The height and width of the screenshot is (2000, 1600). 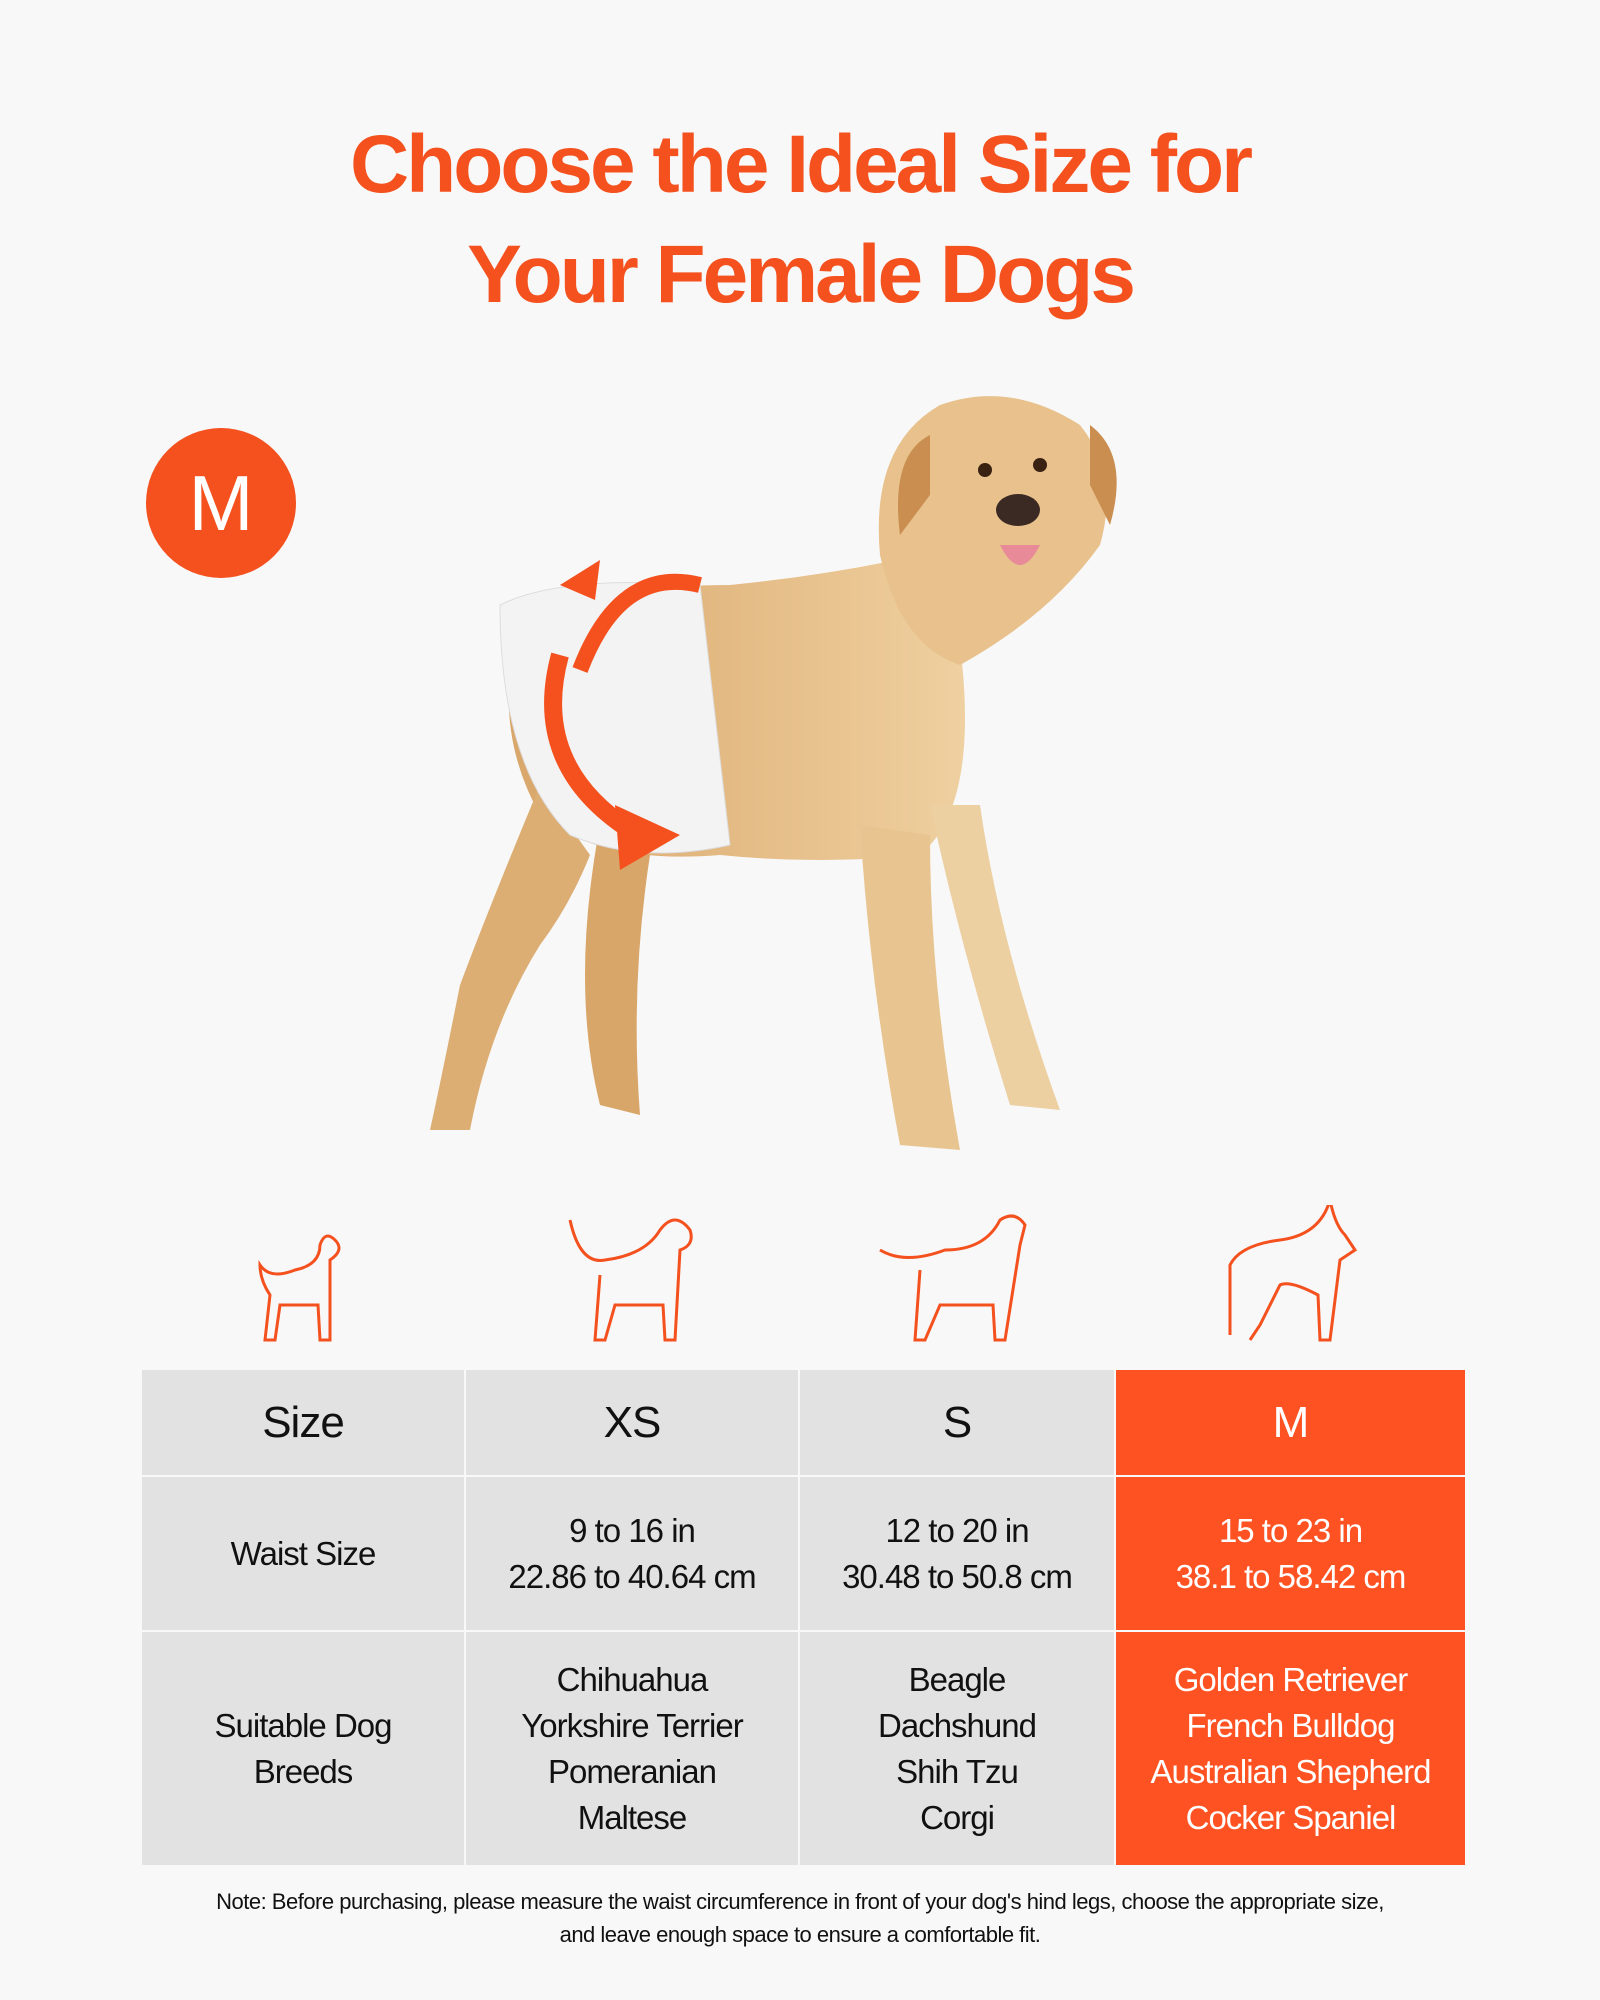 What do you see at coordinates (632, 1771) in the screenshot?
I see `breed: Pomeranian` at bounding box center [632, 1771].